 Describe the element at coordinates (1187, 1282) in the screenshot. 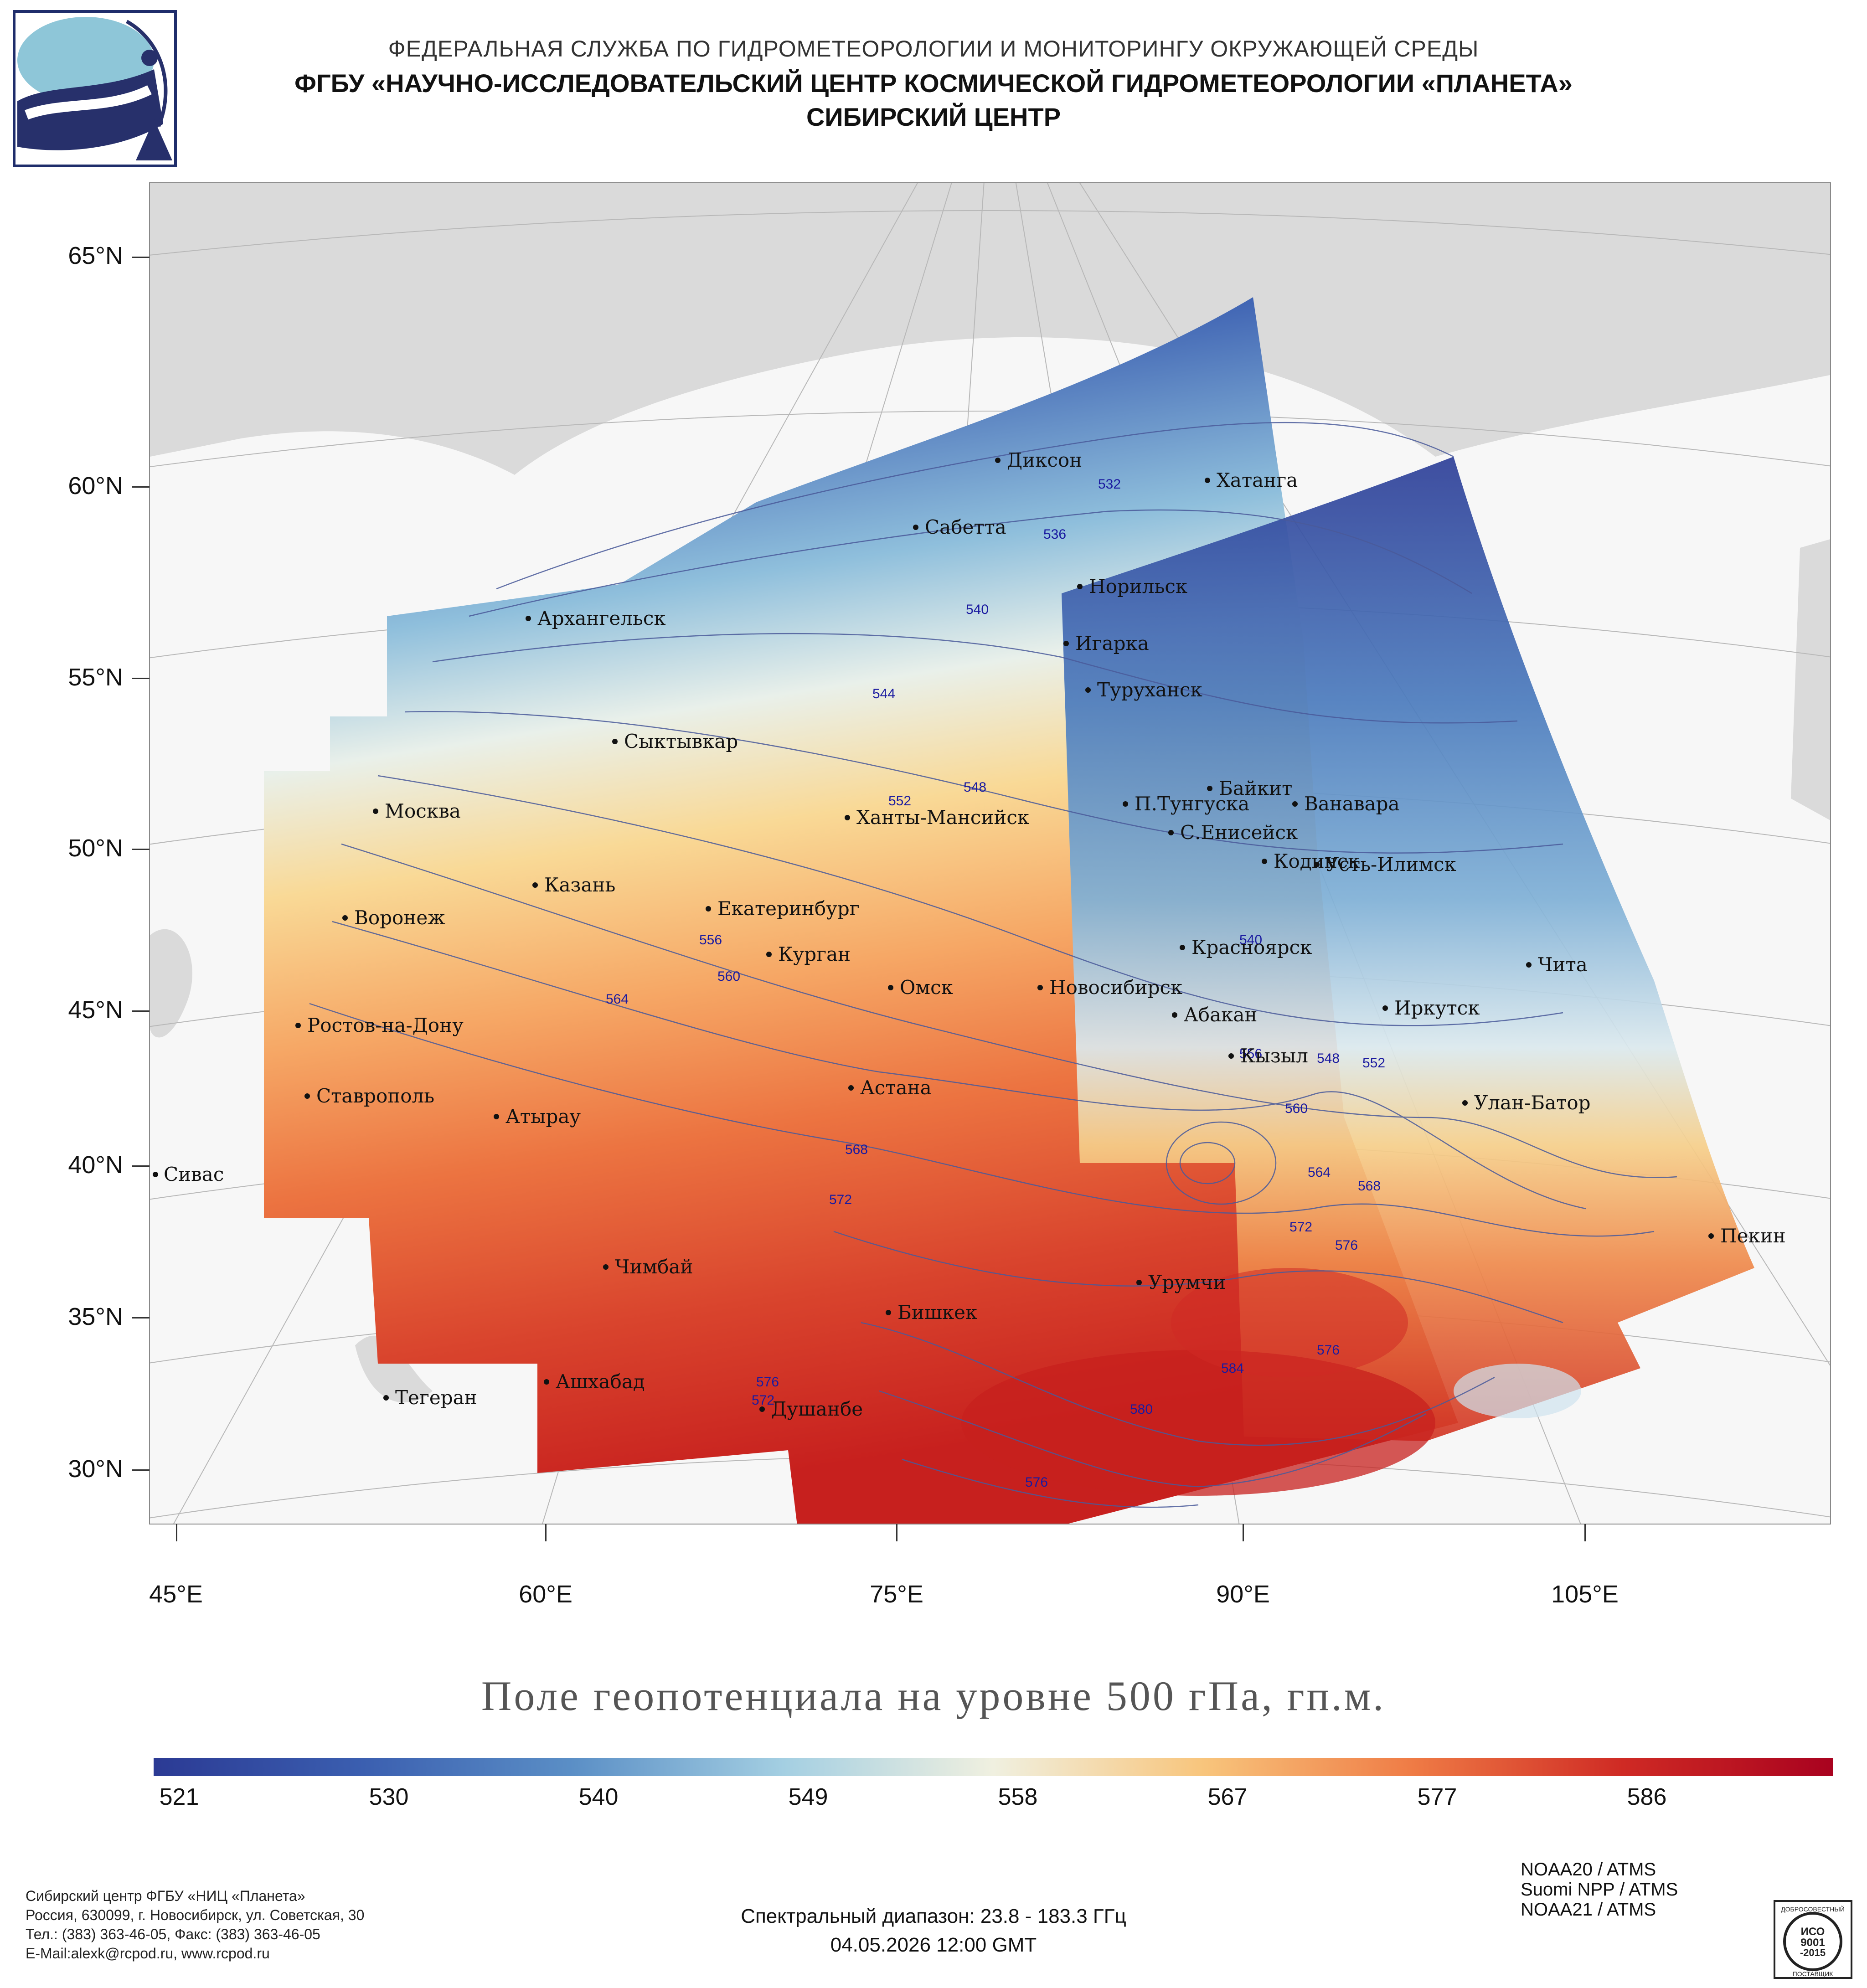

I see `svg-text: Урумчи` at that location.